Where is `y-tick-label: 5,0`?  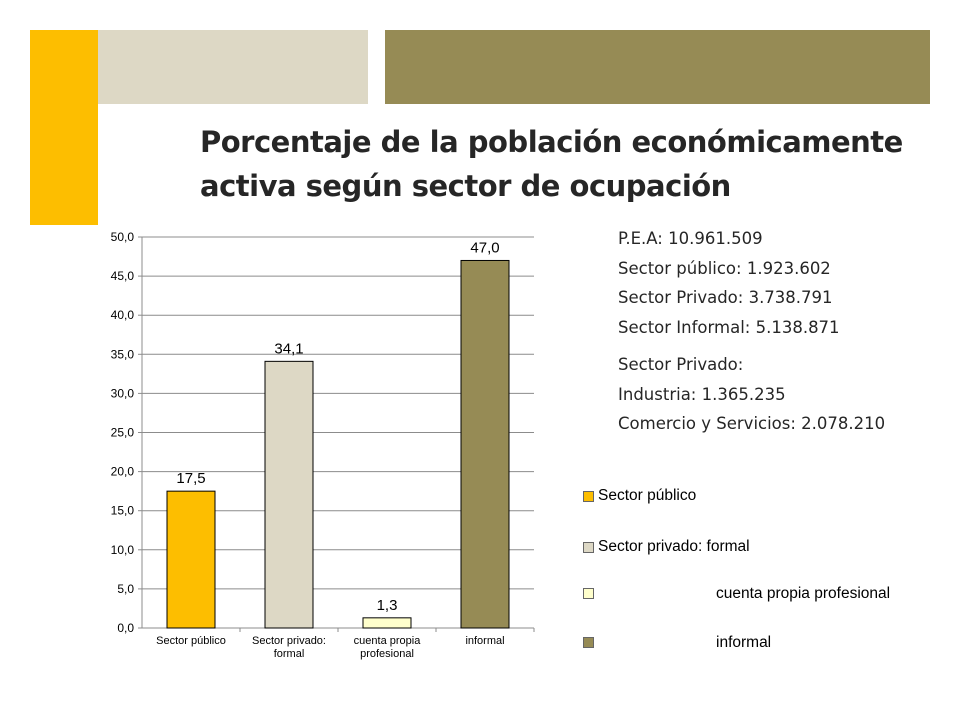 y-tick-label: 5,0 is located at coordinates (125, 589).